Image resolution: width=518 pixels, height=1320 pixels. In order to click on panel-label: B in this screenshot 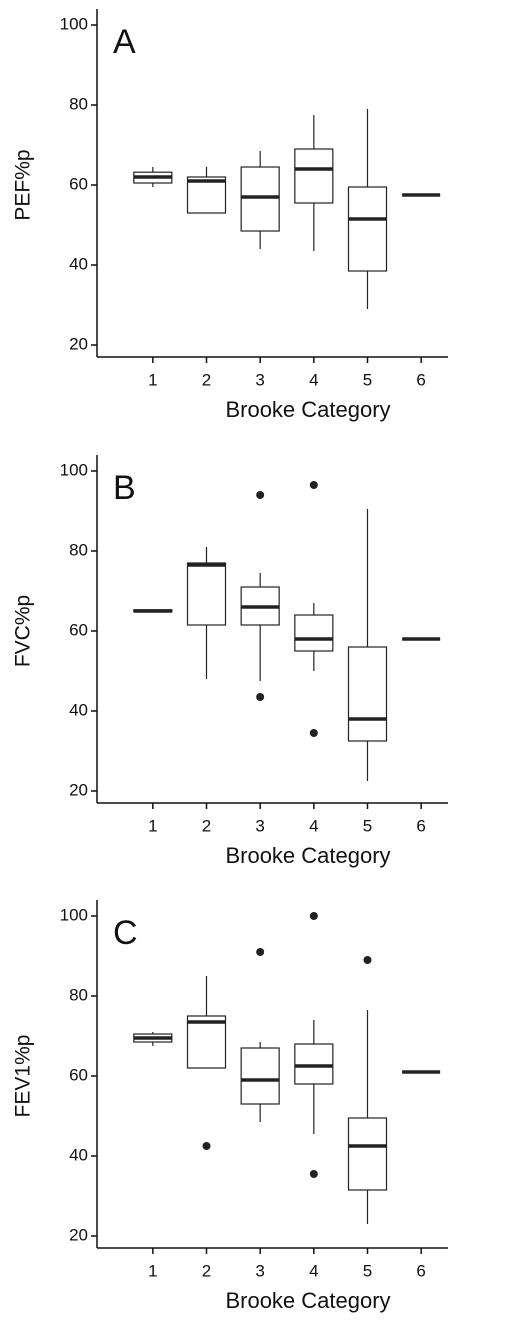, I will do `click(124, 488)`.